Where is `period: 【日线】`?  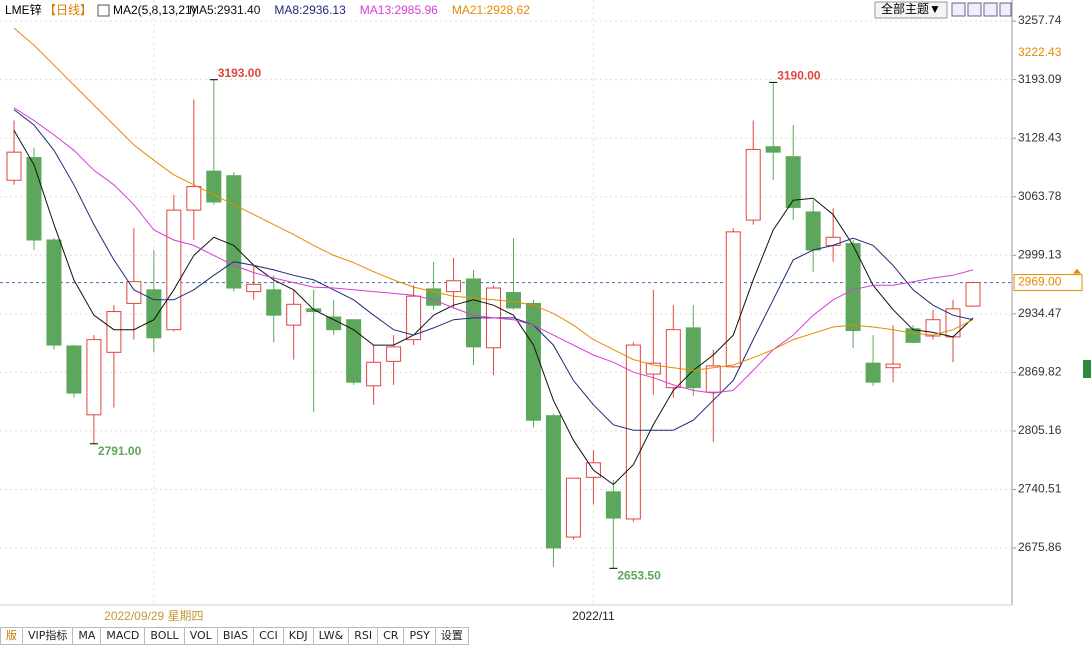 period: 【日线】 is located at coordinates (68, 10).